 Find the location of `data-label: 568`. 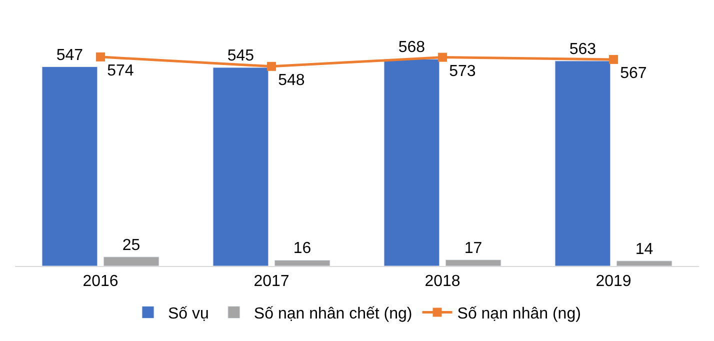

data-label: 568 is located at coordinates (412, 47).